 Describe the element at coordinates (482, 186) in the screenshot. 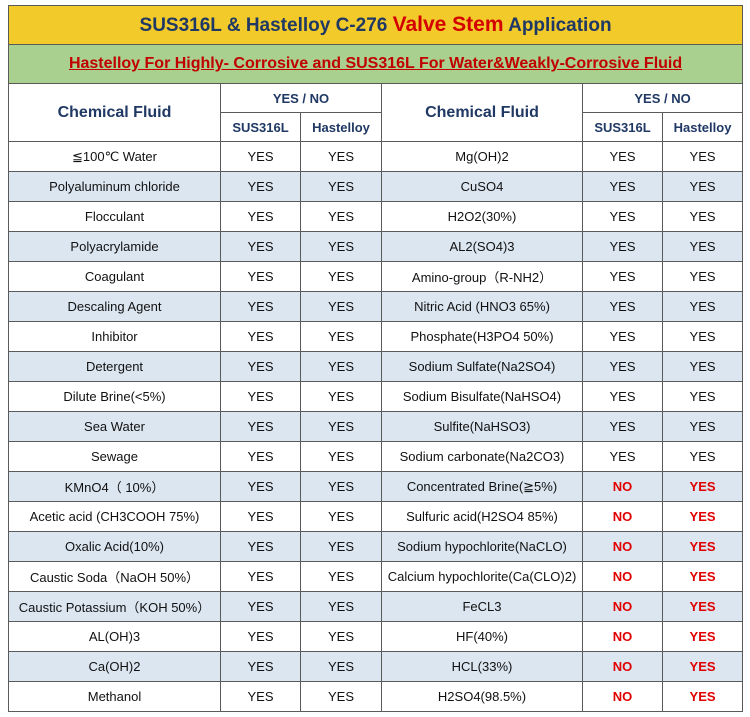

I see `fluid-cell-right: CuSO4` at that location.